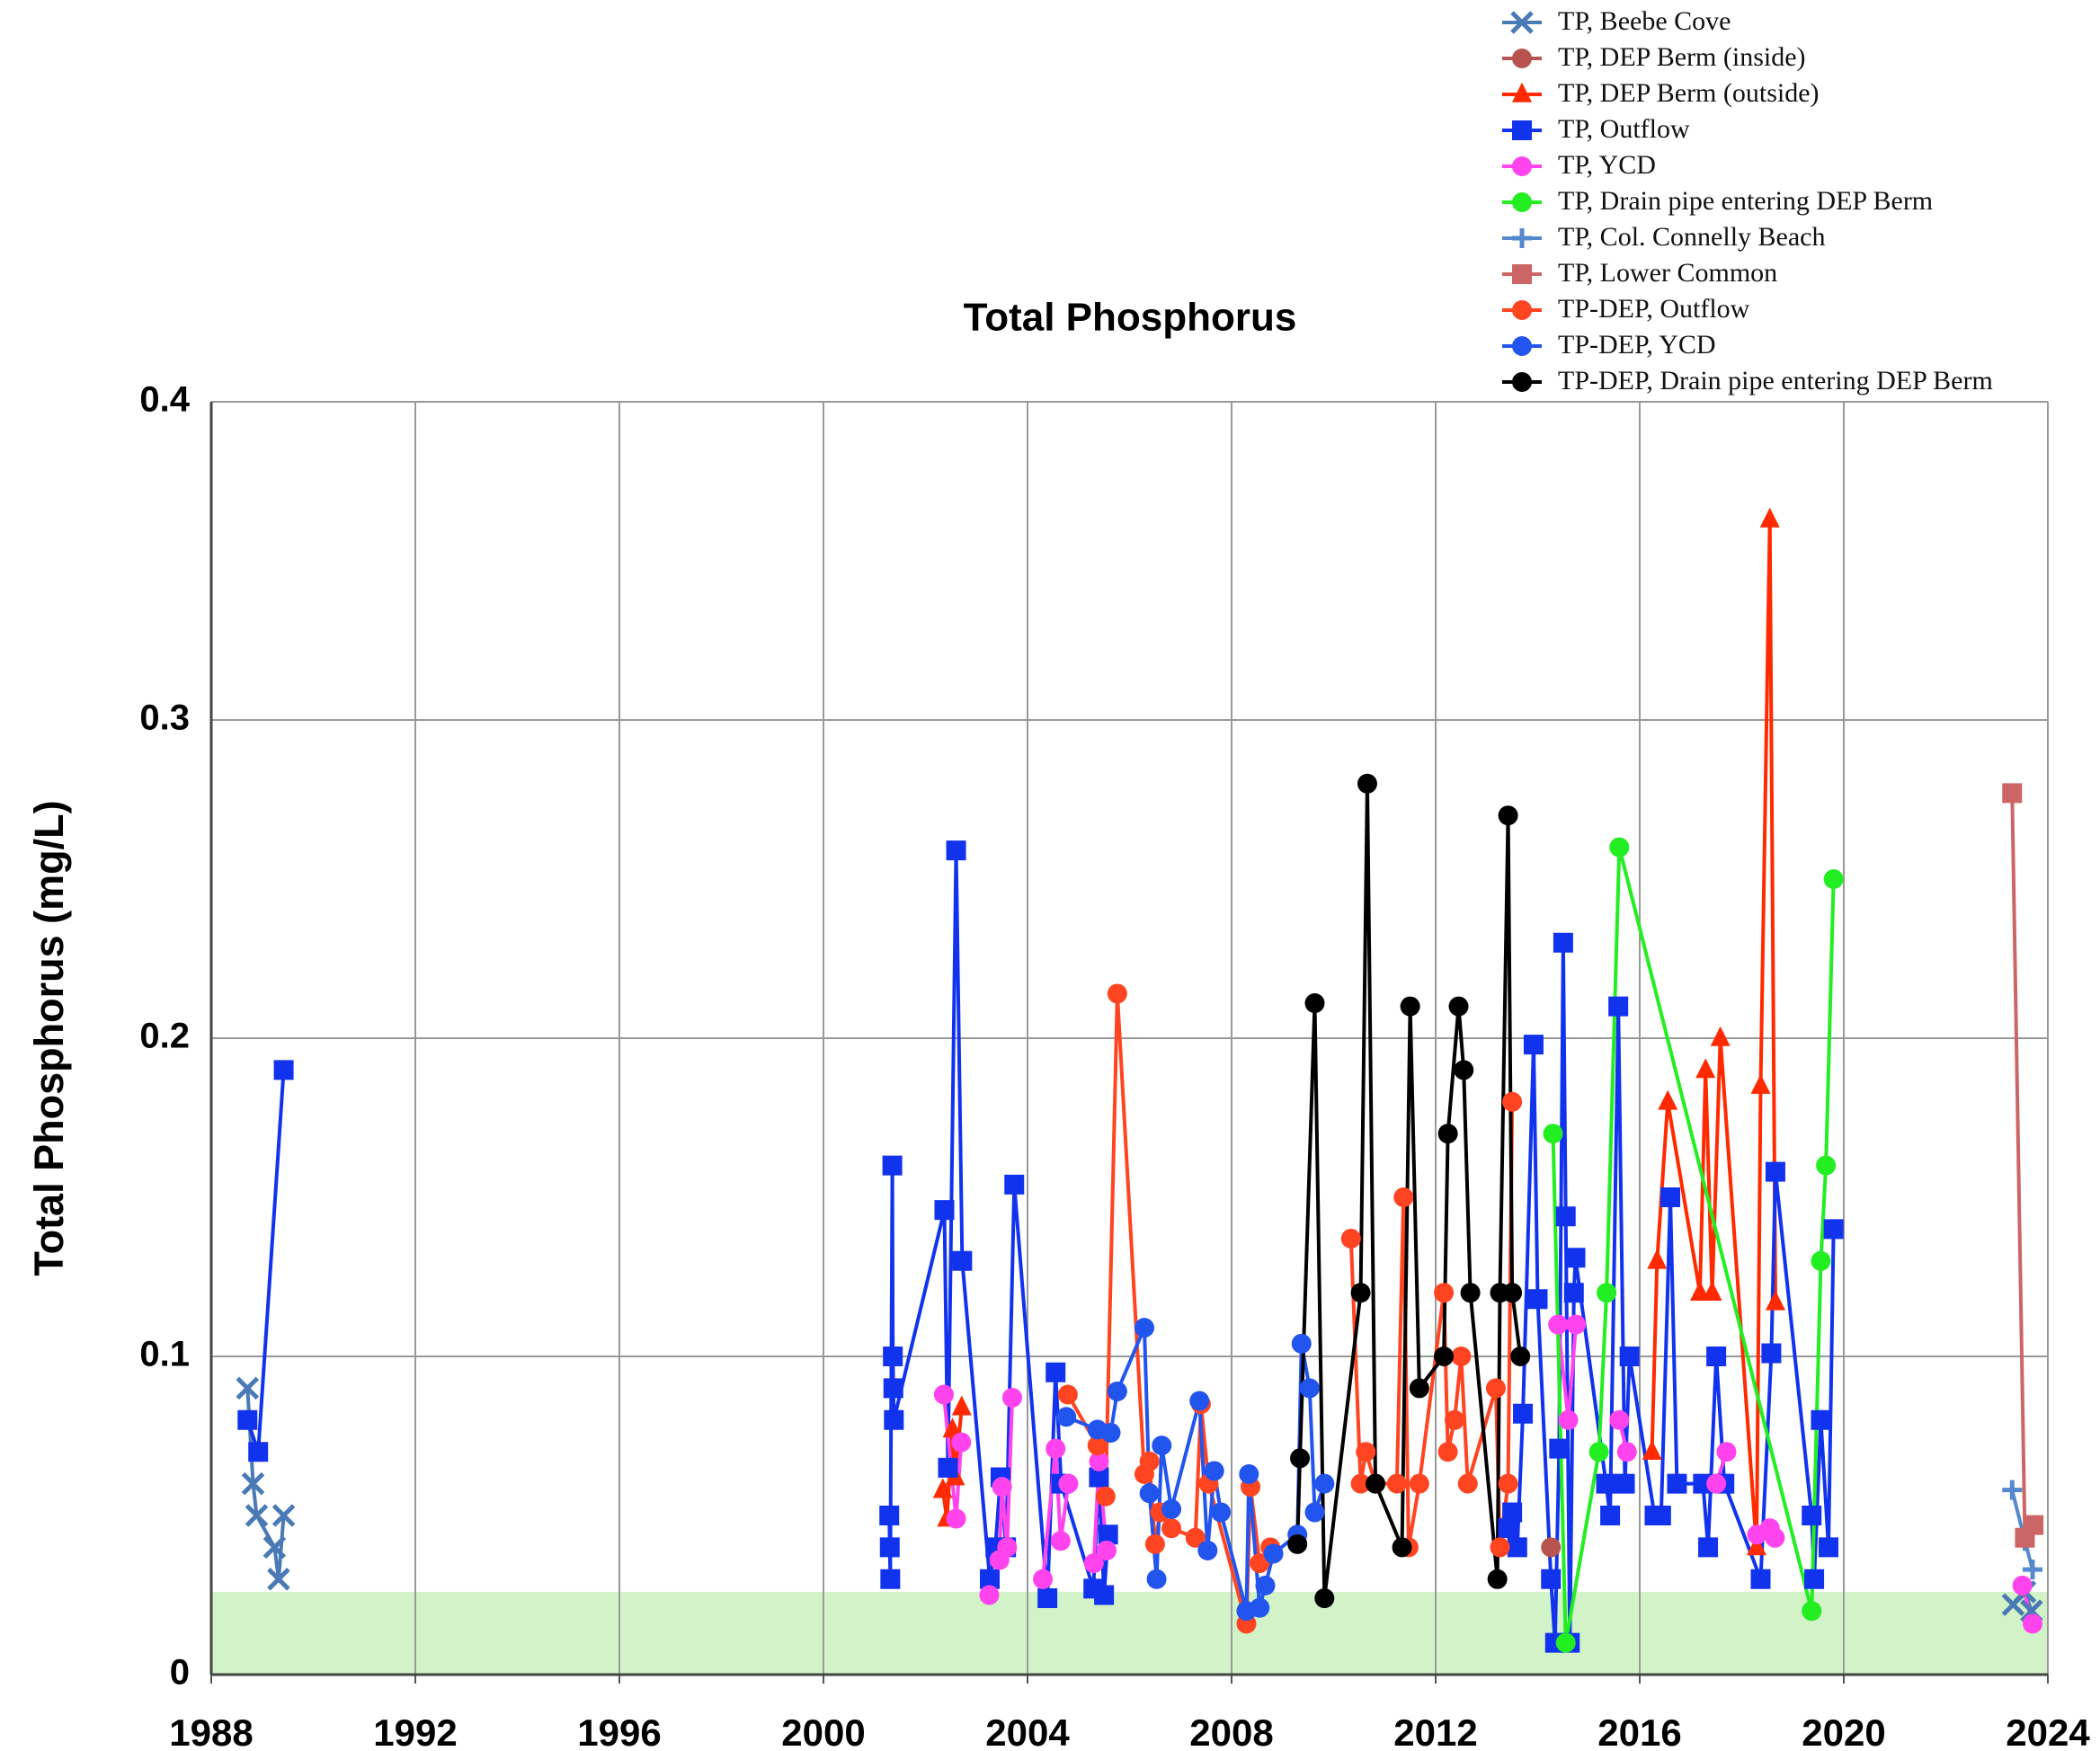  What do you see at coordinates (1435, 1731) in the screenshot?
I see `x-tick-label: 2012` at bounding box center [1435, 1731].